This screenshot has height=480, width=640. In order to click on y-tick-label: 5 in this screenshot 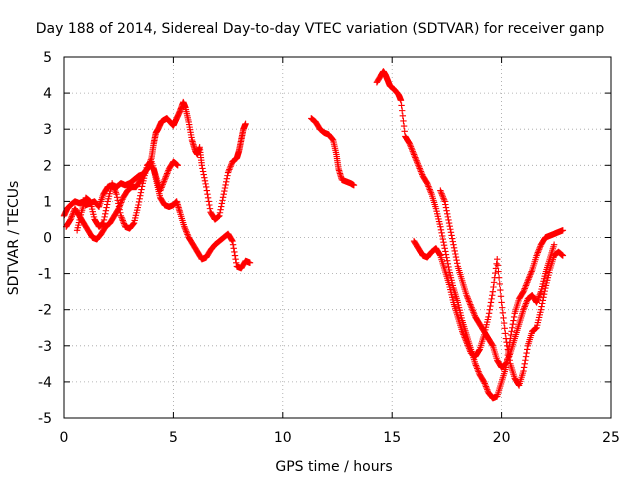, I will do `click(47, 58)`.